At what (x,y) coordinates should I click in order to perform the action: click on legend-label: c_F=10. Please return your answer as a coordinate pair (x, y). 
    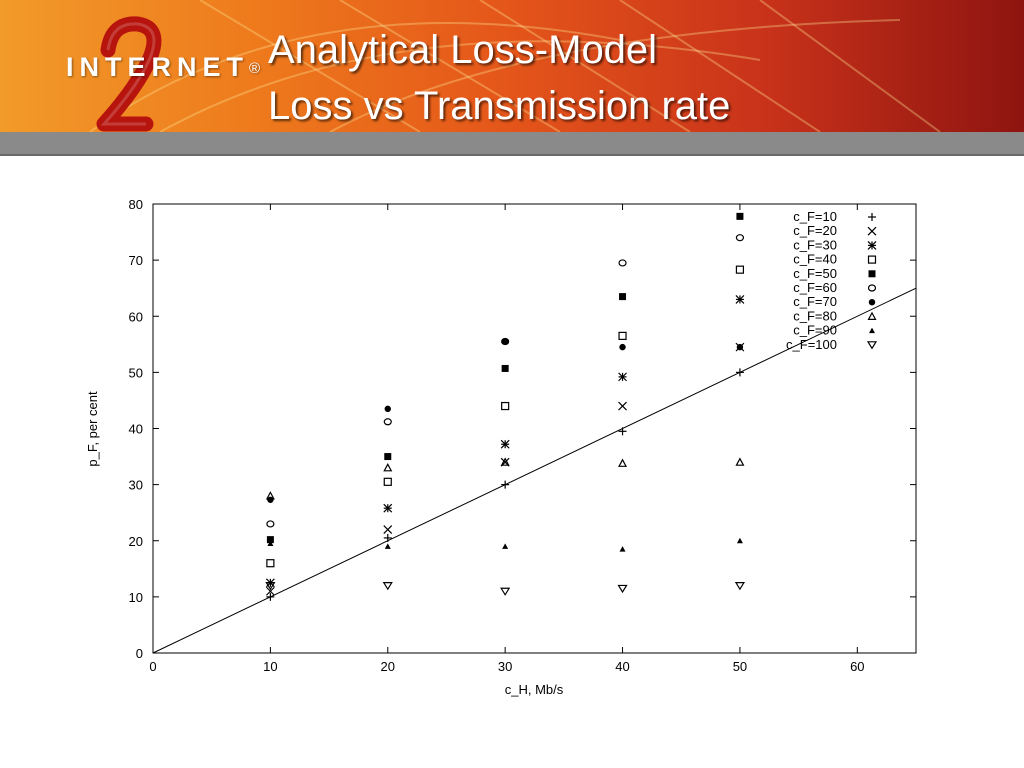
    Looking at the image, I should click on (815, 216).